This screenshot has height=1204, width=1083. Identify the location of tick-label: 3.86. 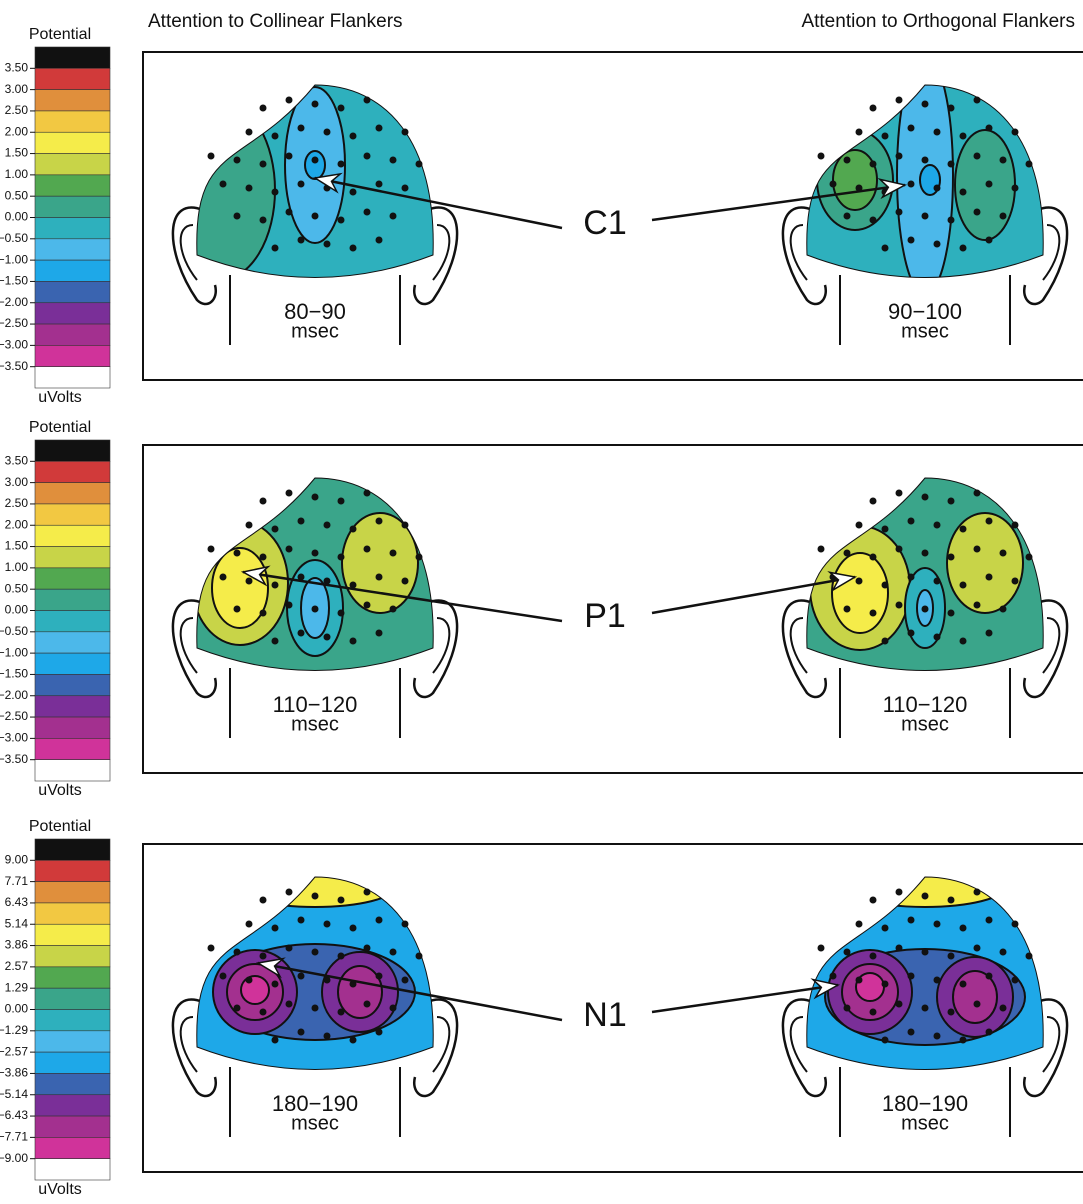
(17, 945).